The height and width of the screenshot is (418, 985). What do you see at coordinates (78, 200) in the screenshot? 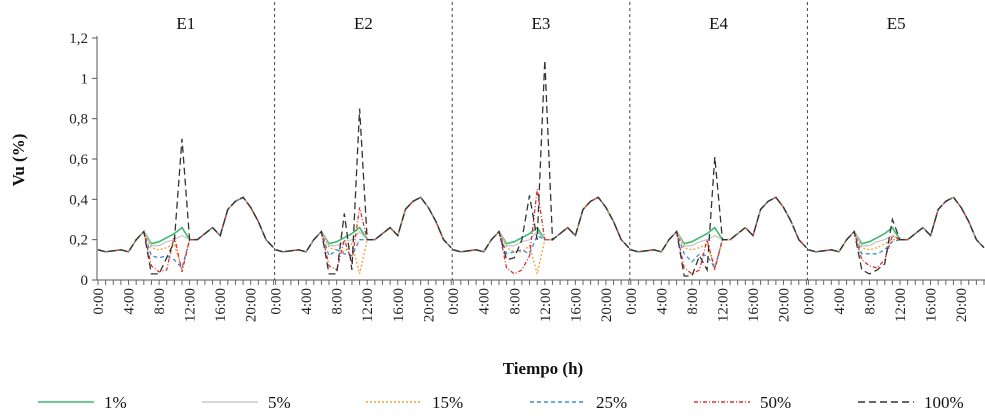
I see `y-tick-label: 0,4` at bounding box center [78, 200].